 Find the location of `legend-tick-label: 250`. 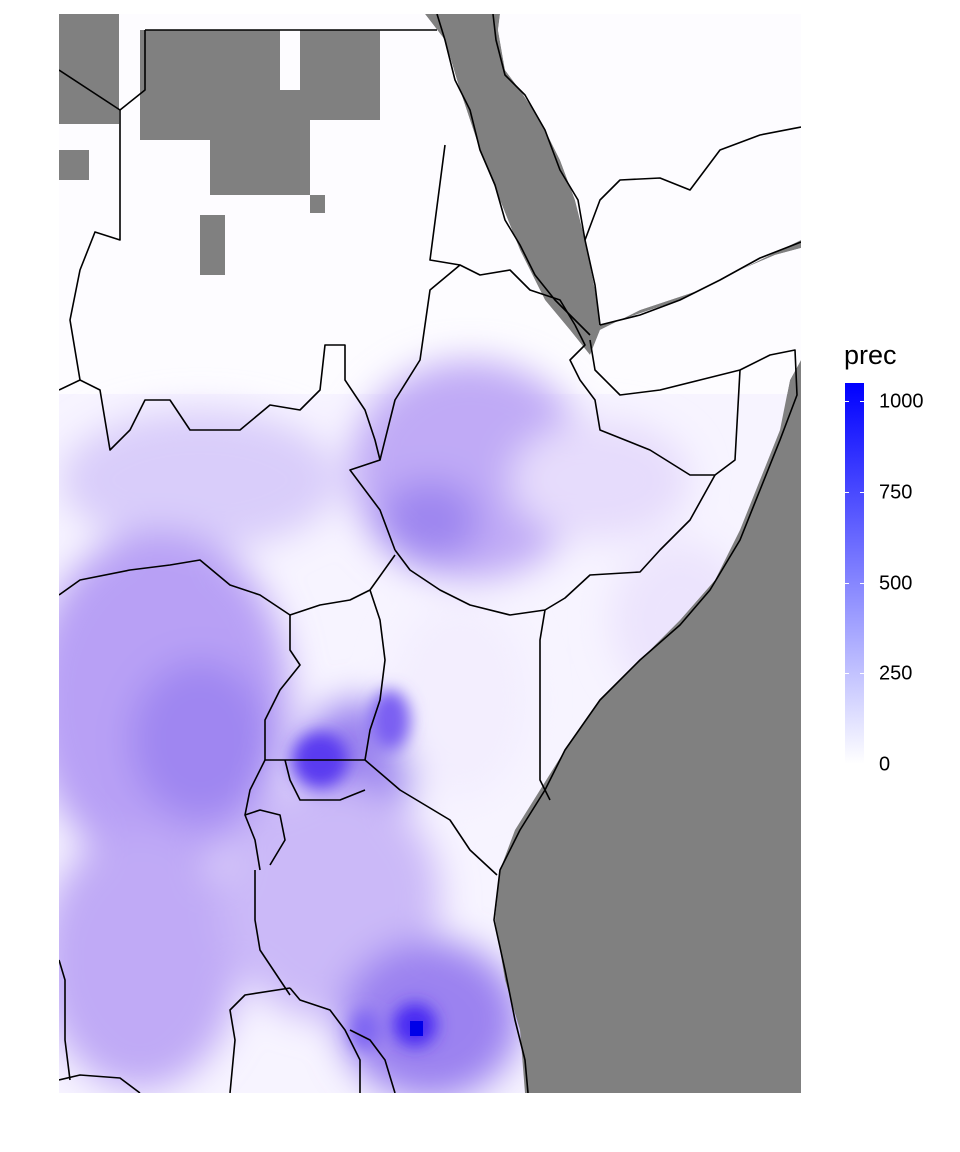

legend-tick-label: 250 is located at coordinates (896, 673).